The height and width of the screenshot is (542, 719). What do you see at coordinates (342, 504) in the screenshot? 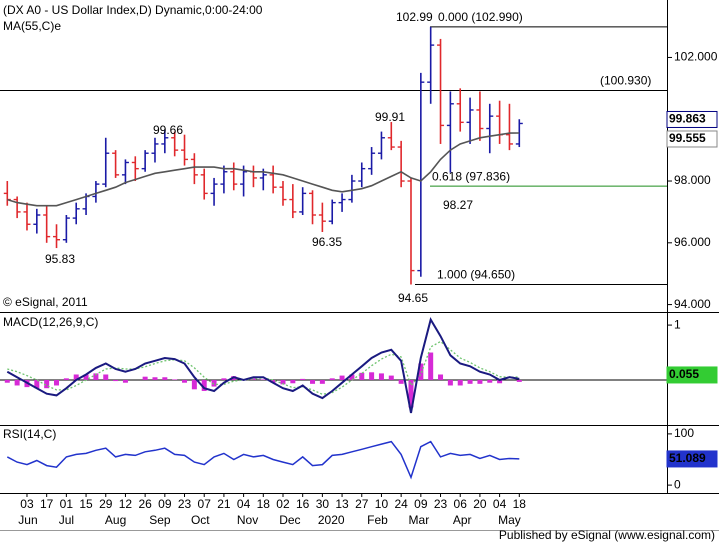
I see `x-tick-label: 13` at bounding box center [342, 504].